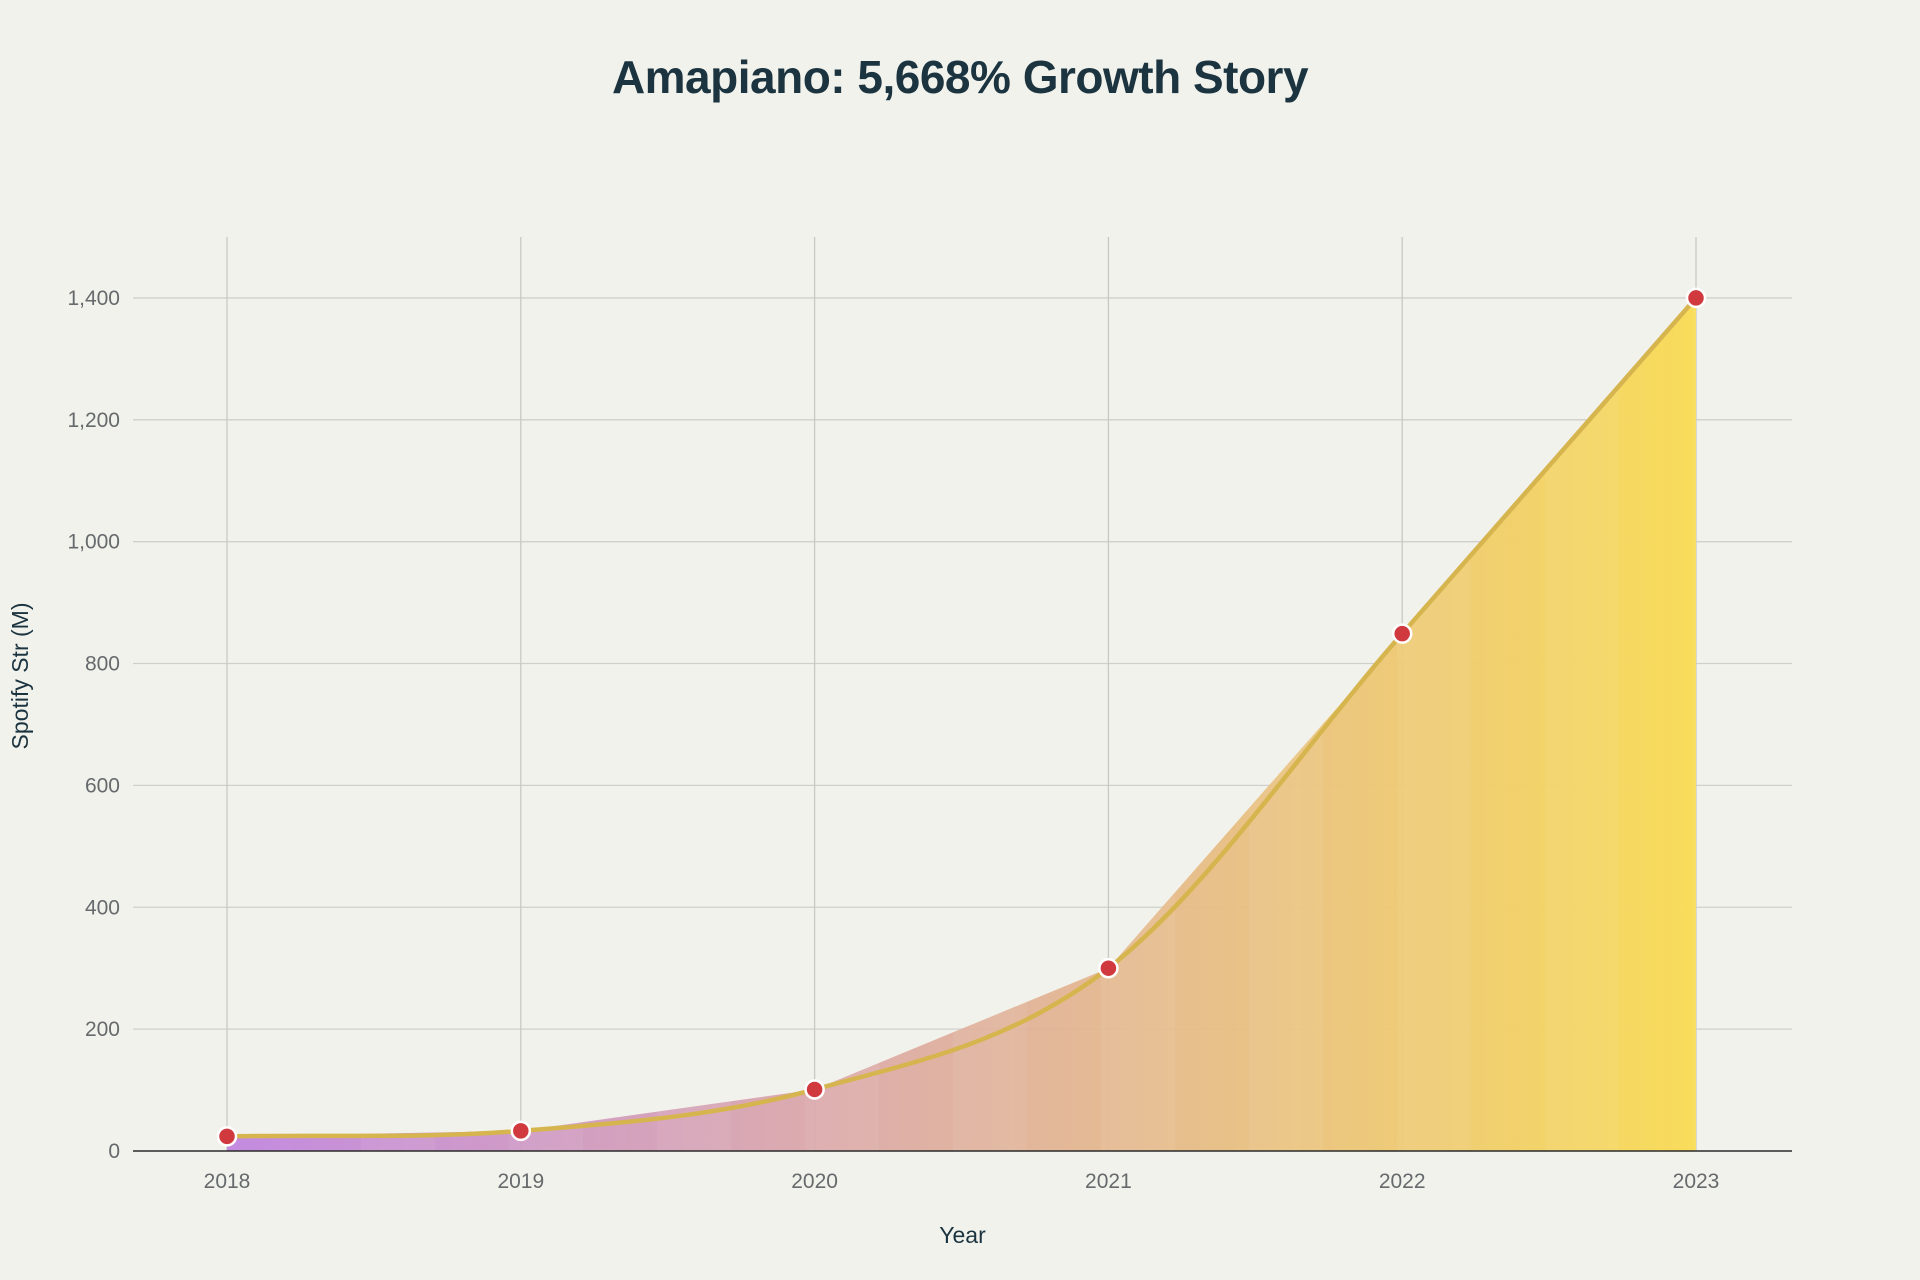 The width and height of the screenshot is (1920, 1280). Describe the element at coordinates (102, 664) in the screenshot. I see `y-tick-label: 800` at that location.